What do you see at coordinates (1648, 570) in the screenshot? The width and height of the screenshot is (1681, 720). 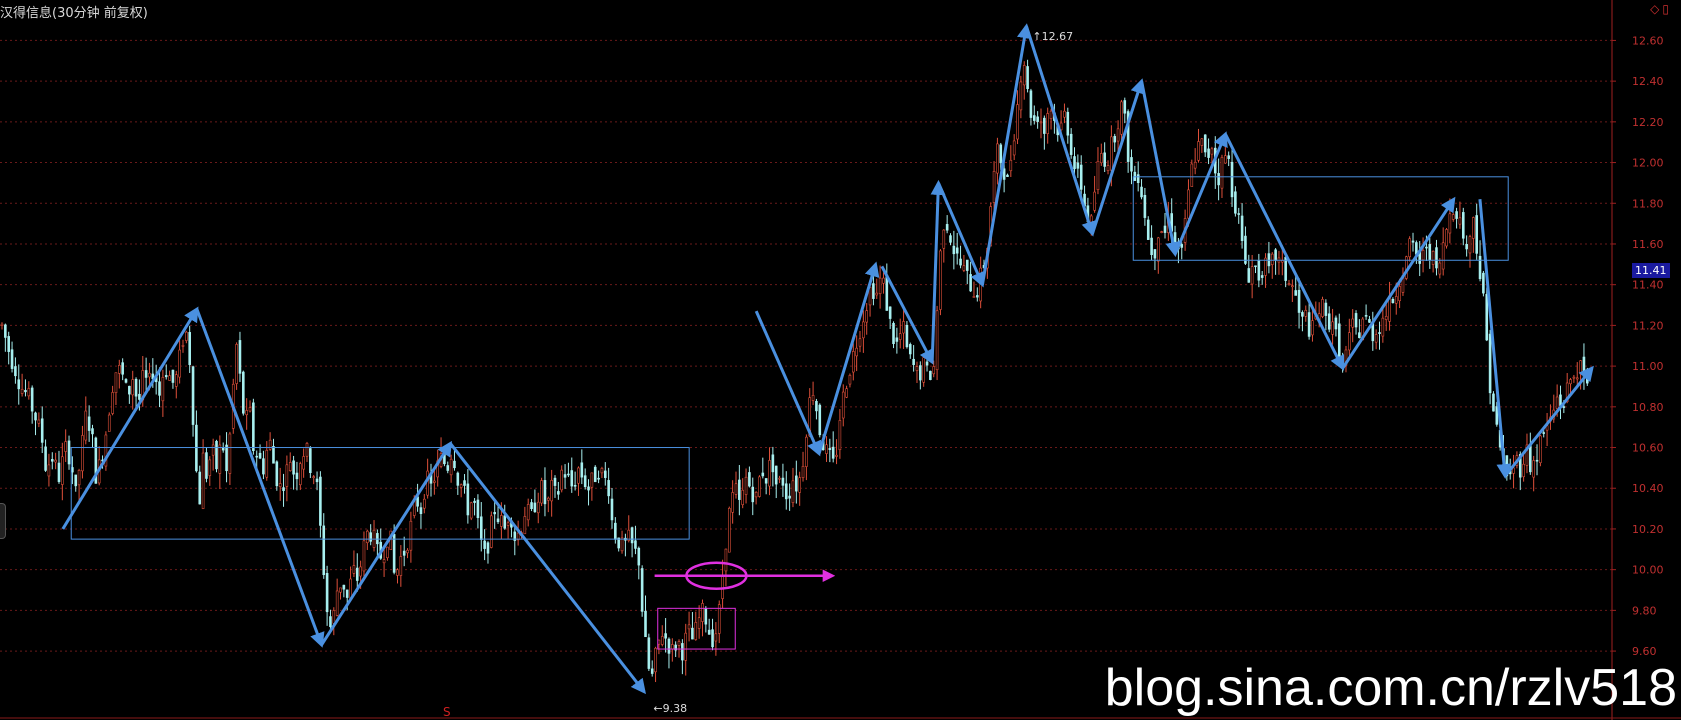 I see `y-tick-label: 10.00` at bounding box center [1648, 570].